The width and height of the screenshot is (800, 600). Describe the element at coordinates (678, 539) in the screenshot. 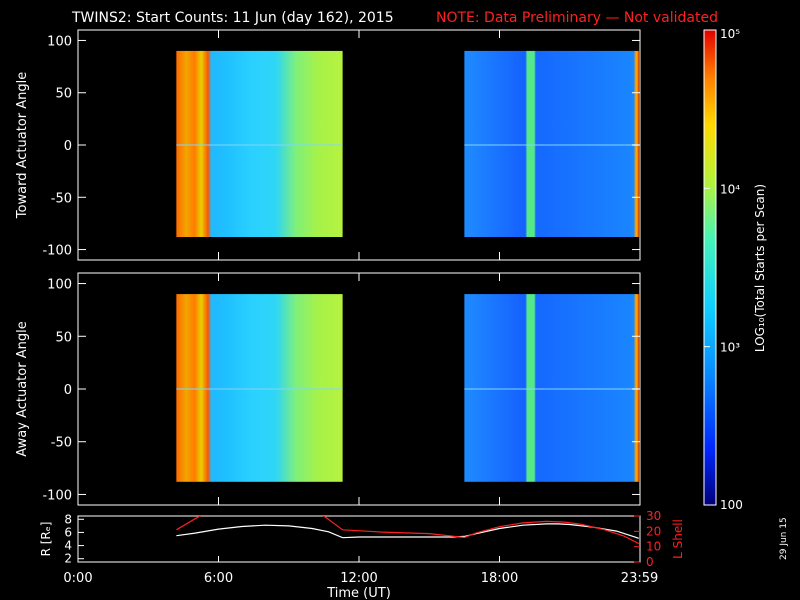

I see `orbit-right-axis-label: L Shell` at that location.